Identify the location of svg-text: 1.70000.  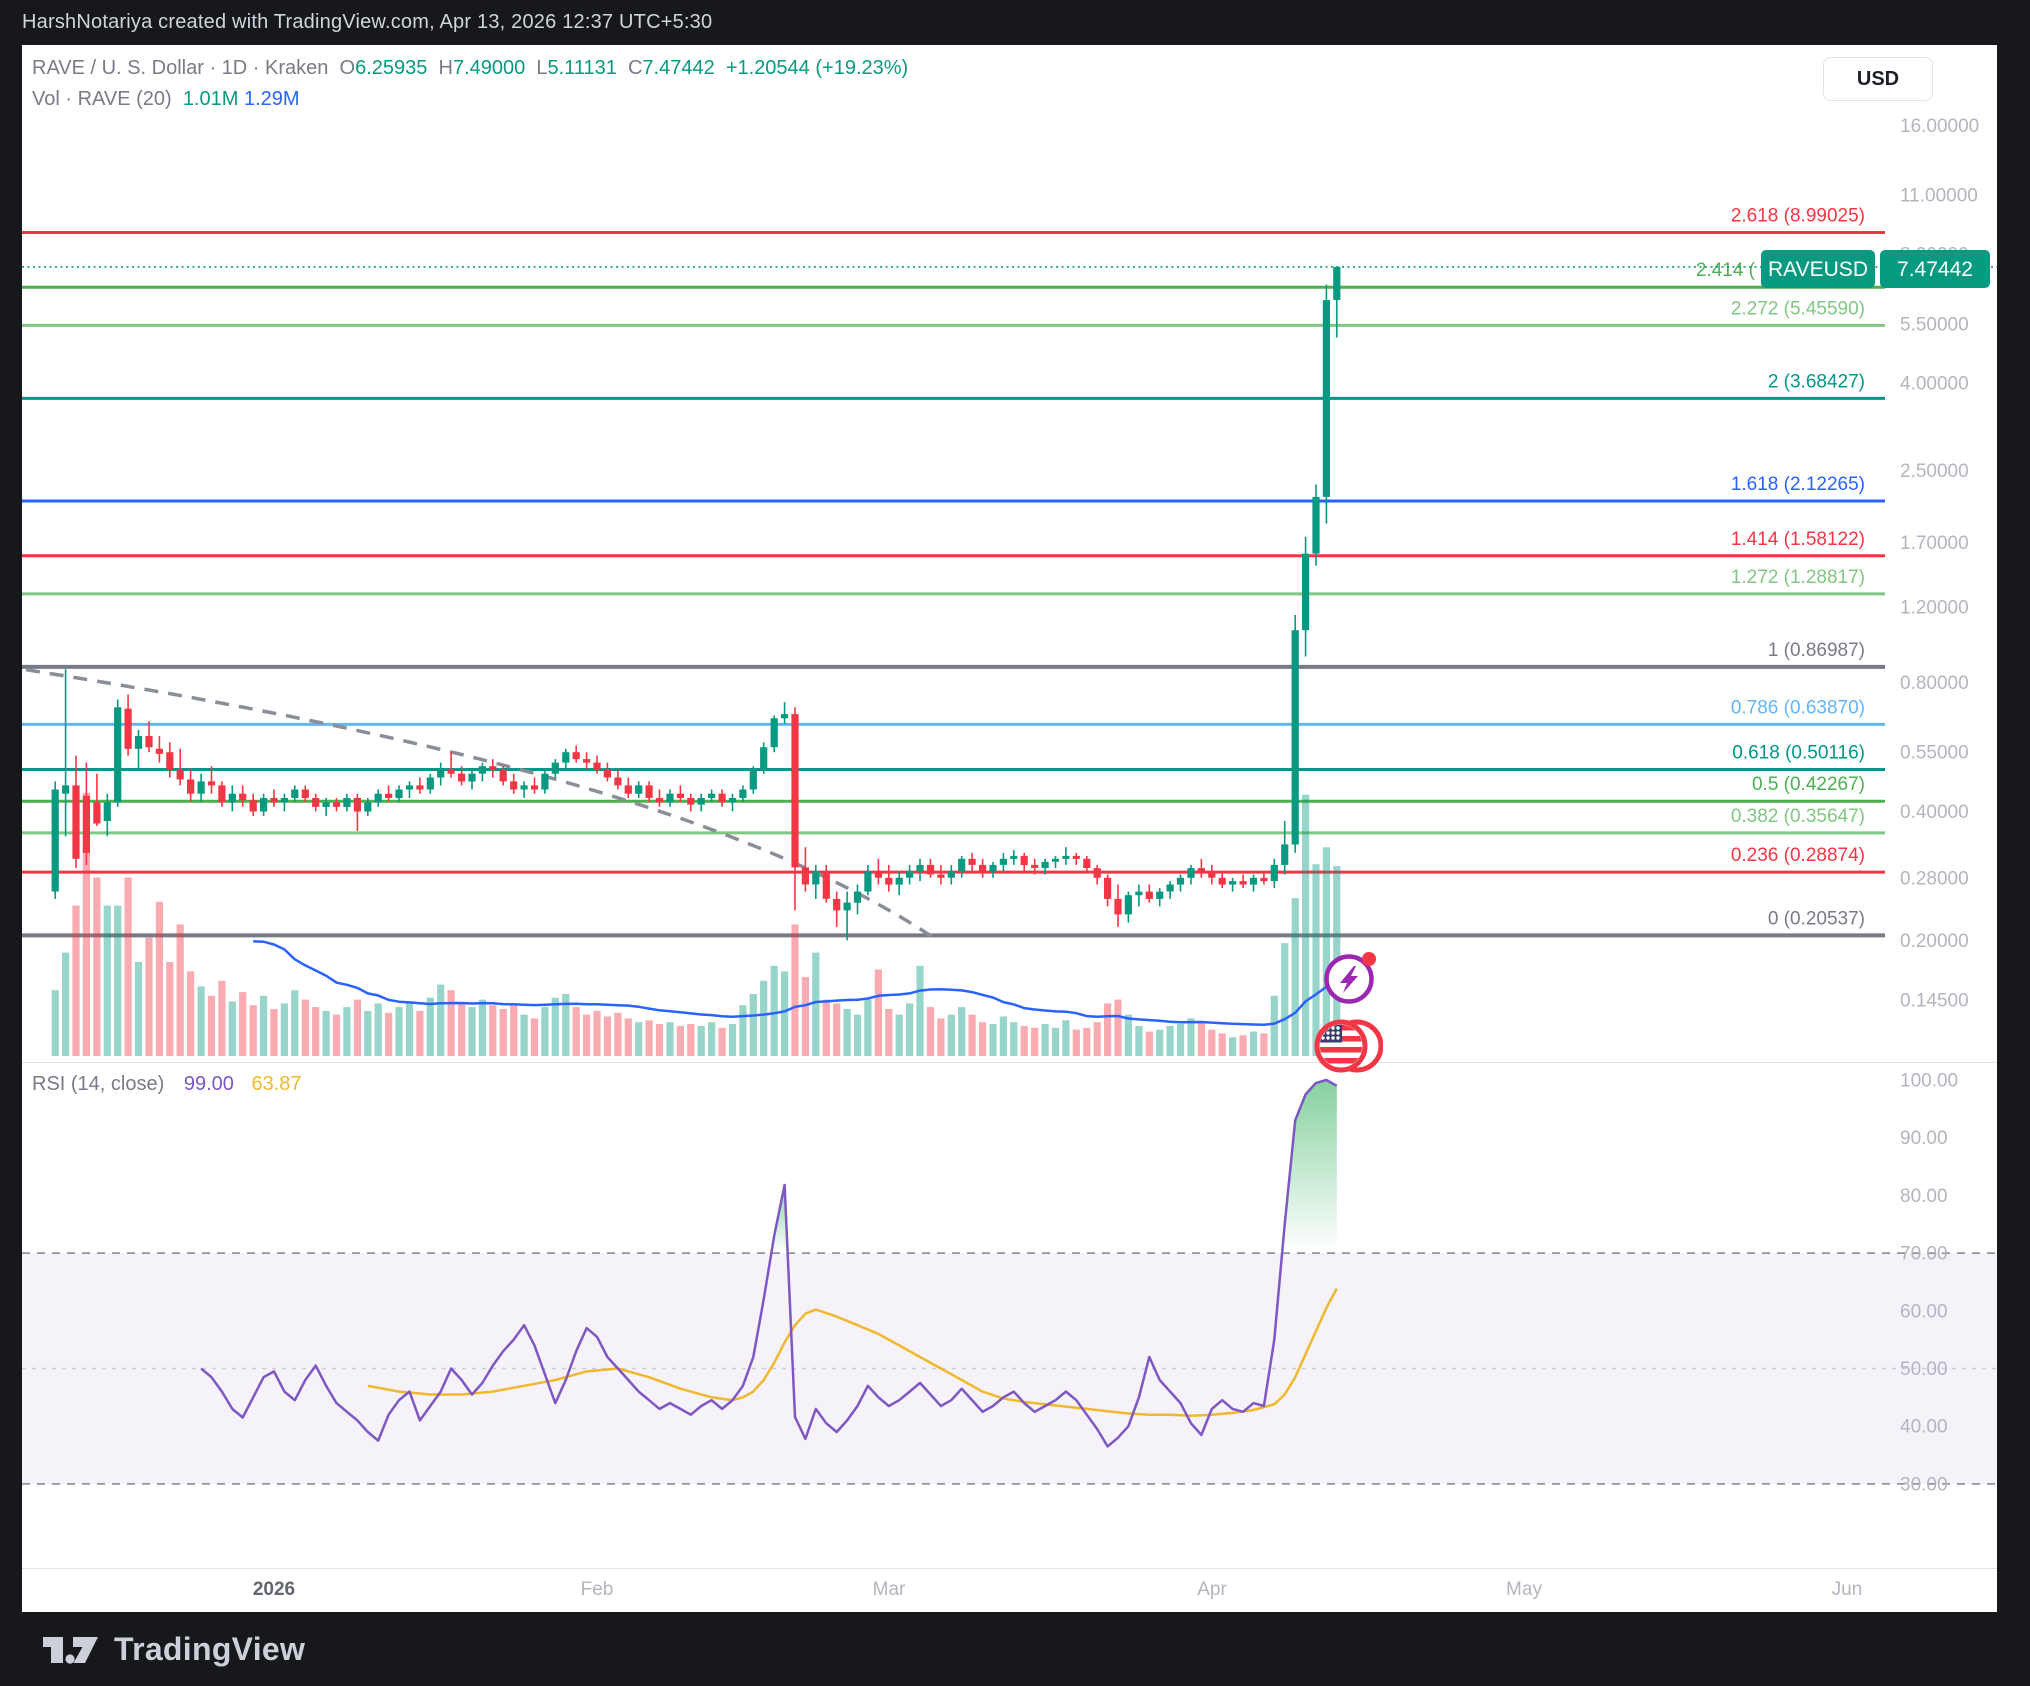
(1934, 543).